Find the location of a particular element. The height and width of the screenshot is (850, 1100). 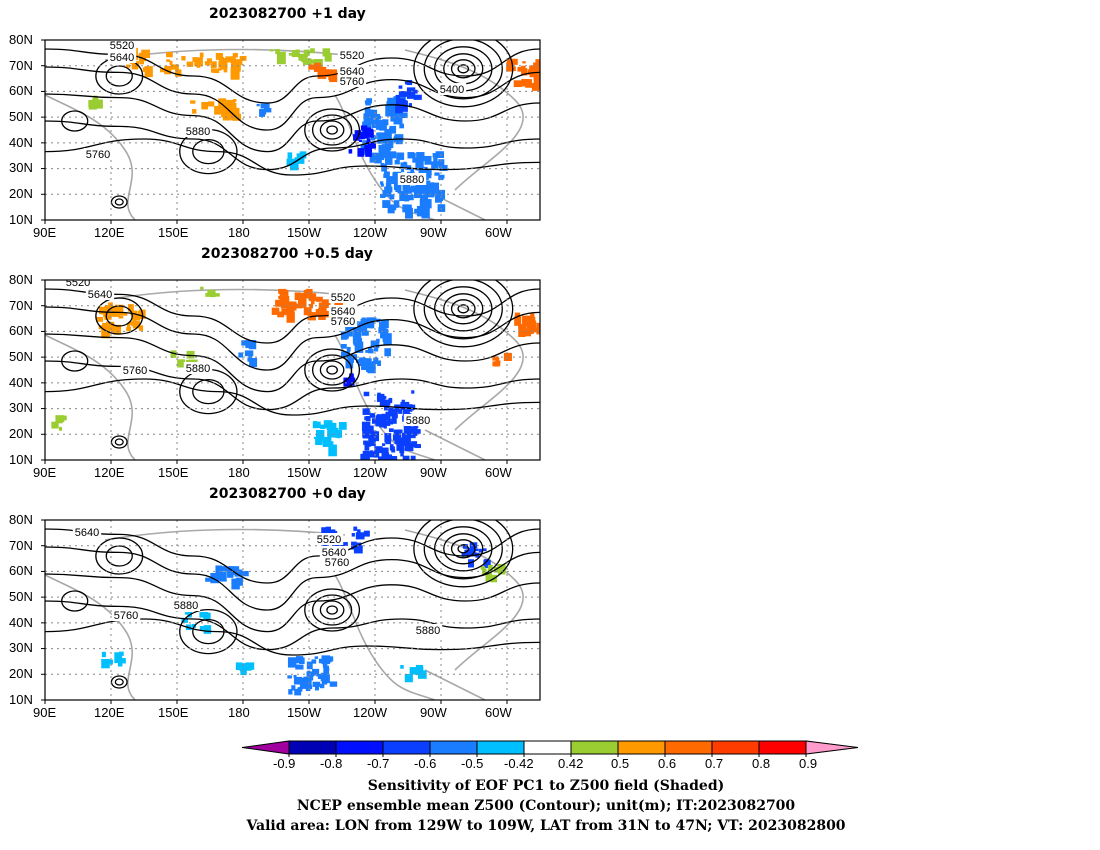

lon-label: 60W is located at coordinates (498, 712).